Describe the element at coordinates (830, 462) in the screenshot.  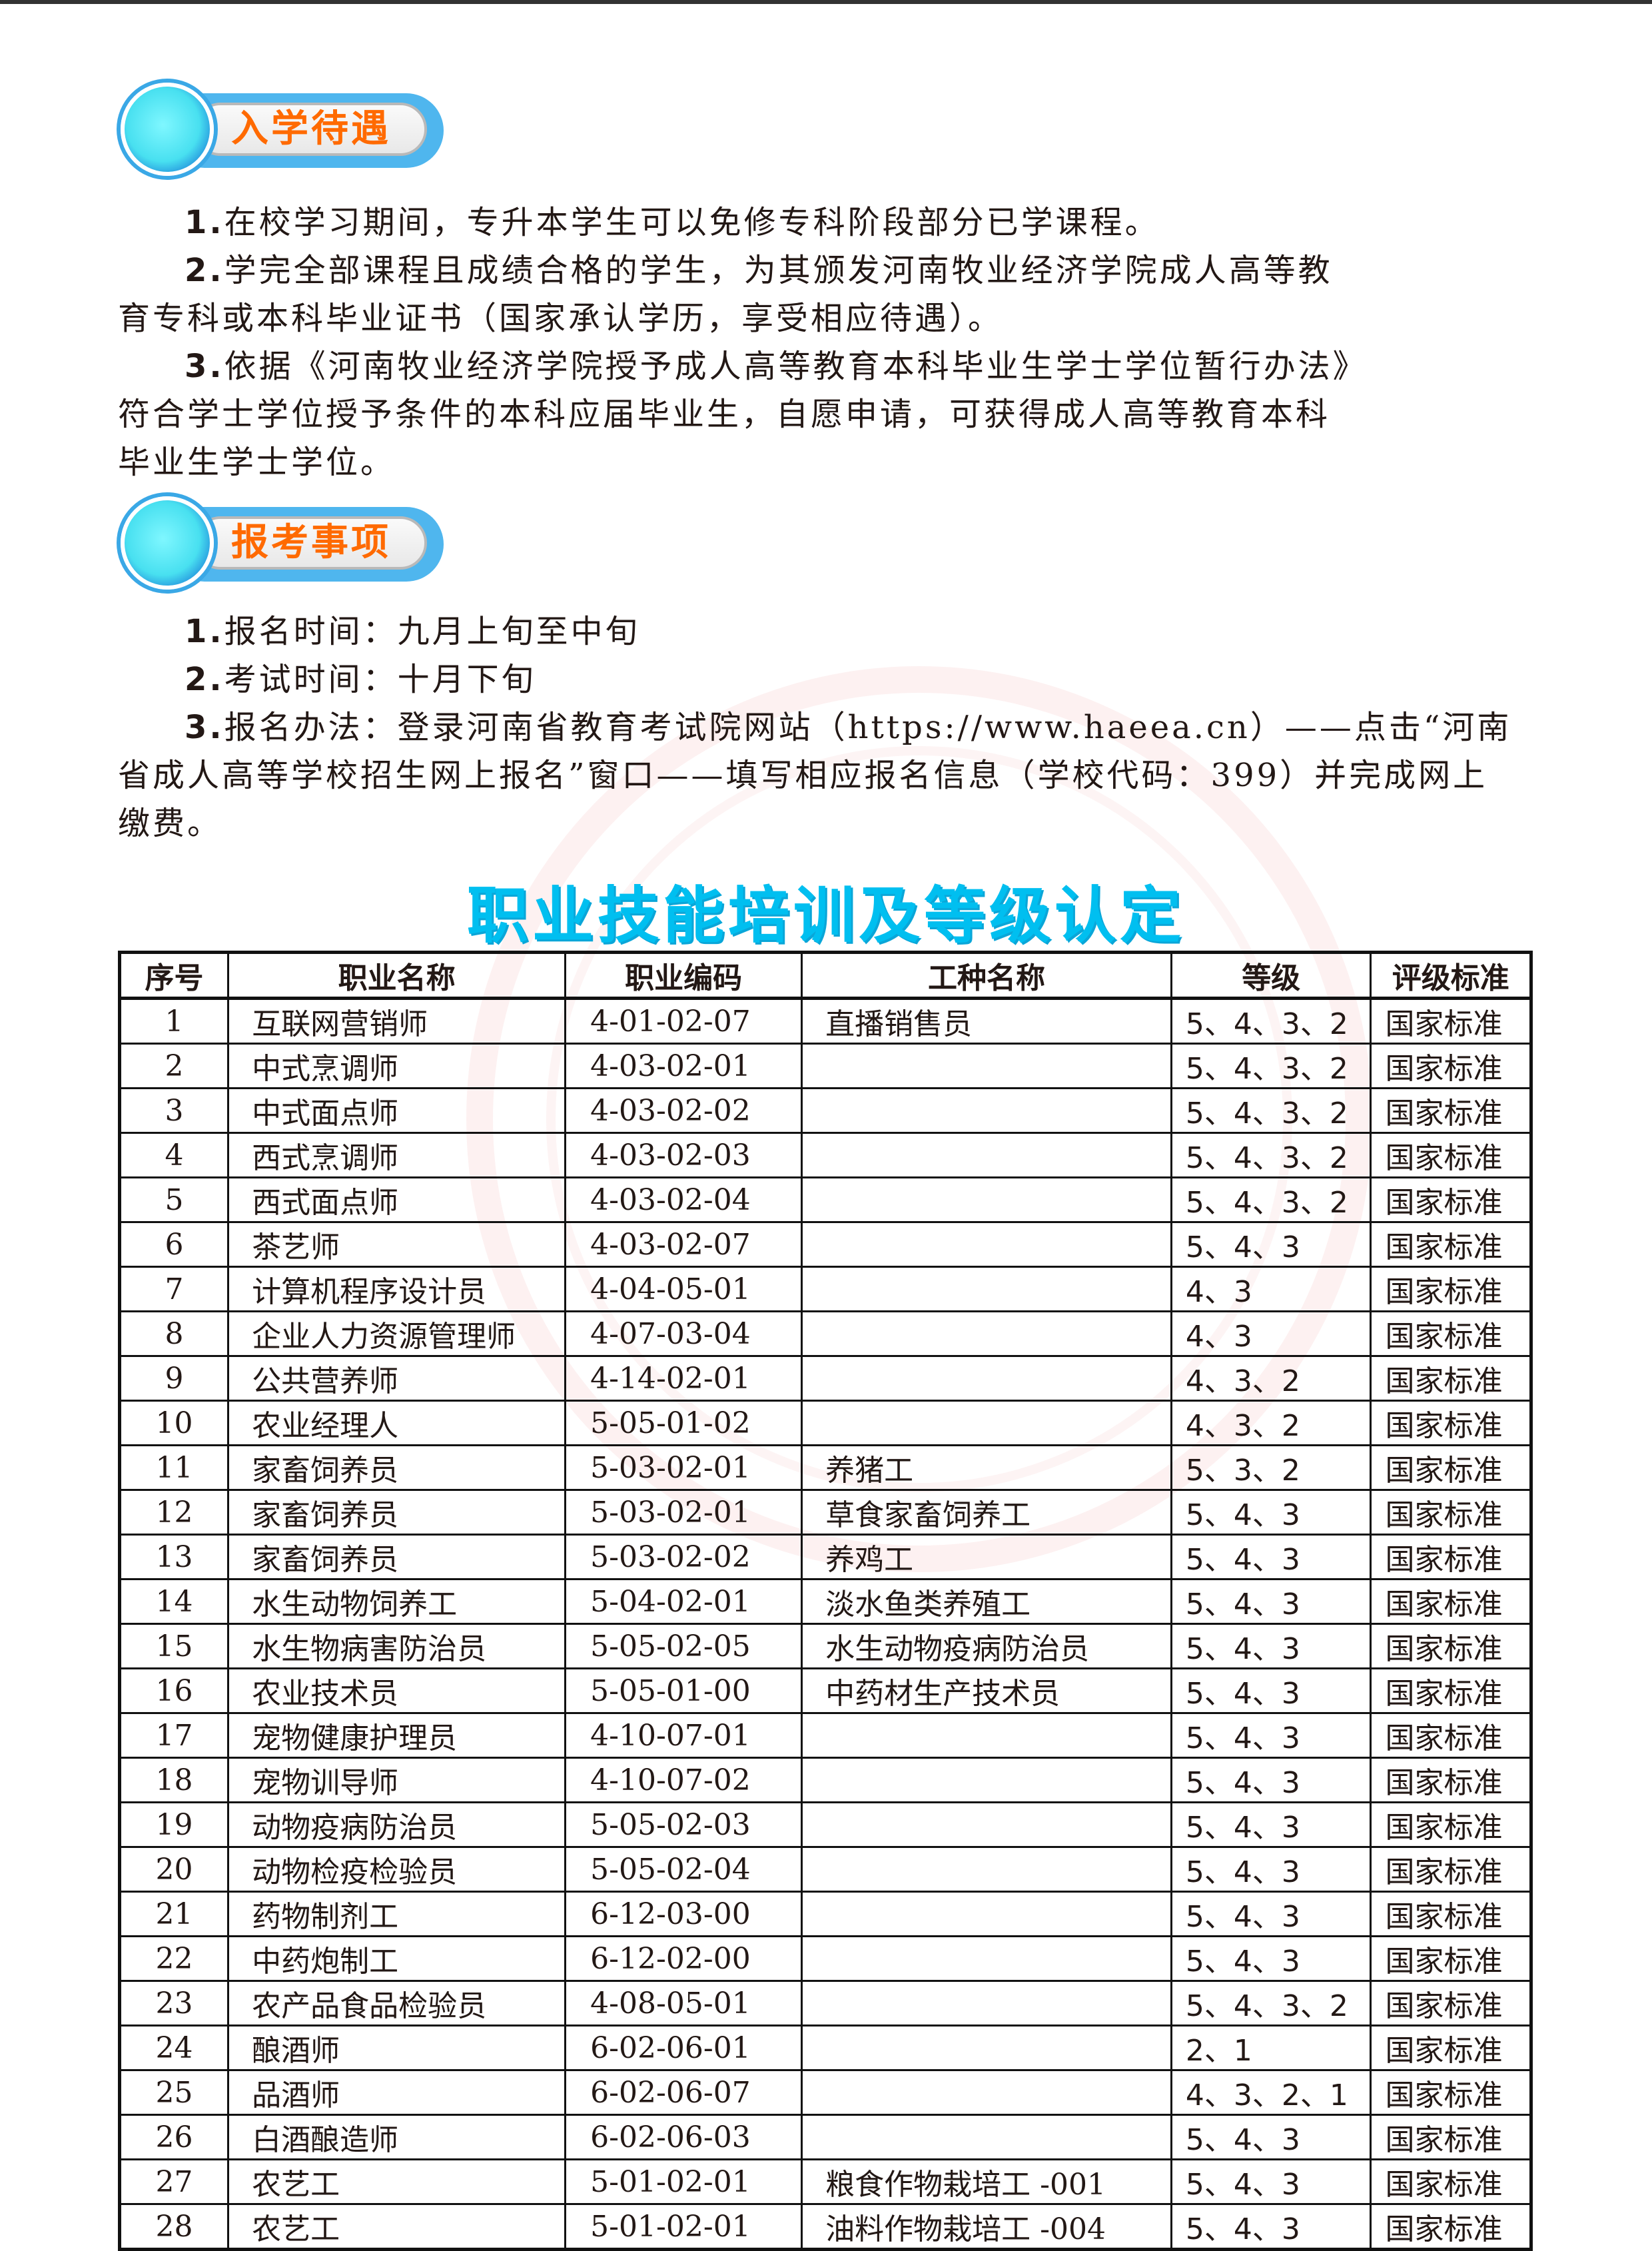
I see `paragraph-line: 毕业生学士学位。` at that location.